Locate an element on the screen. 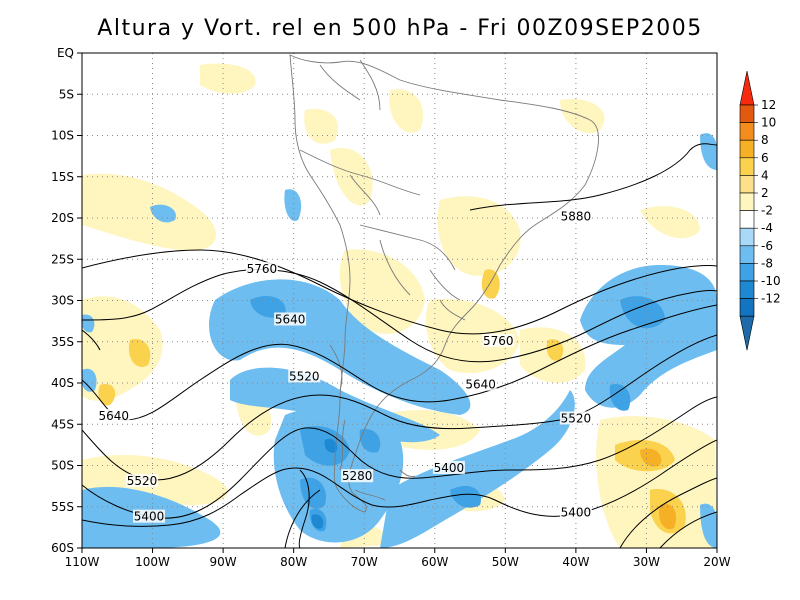 The image size is (800, 600). lat-tick-label: 25S is located at coordinates (62, 259).